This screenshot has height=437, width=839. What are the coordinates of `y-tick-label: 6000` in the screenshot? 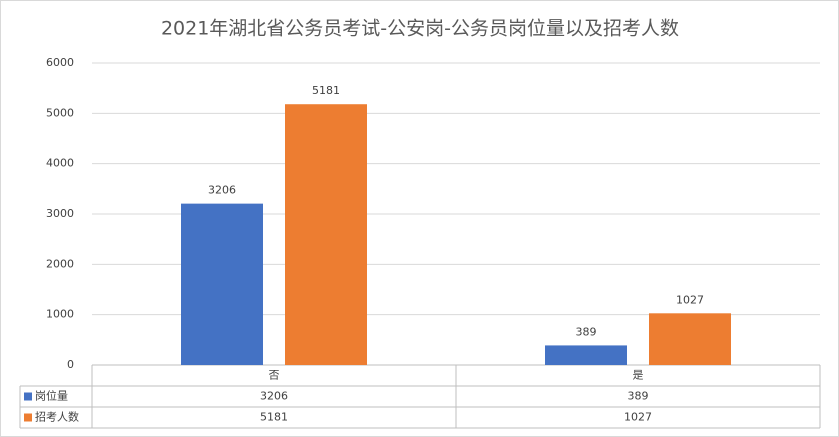 It's located at (60, 62).